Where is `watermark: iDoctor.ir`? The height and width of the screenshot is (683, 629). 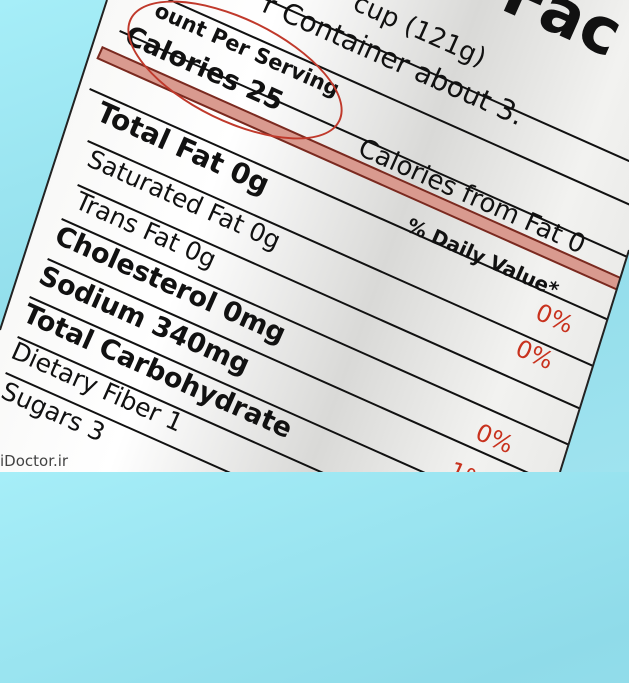
watermark: iDoctor.ir is located at coordinates (34, 461).